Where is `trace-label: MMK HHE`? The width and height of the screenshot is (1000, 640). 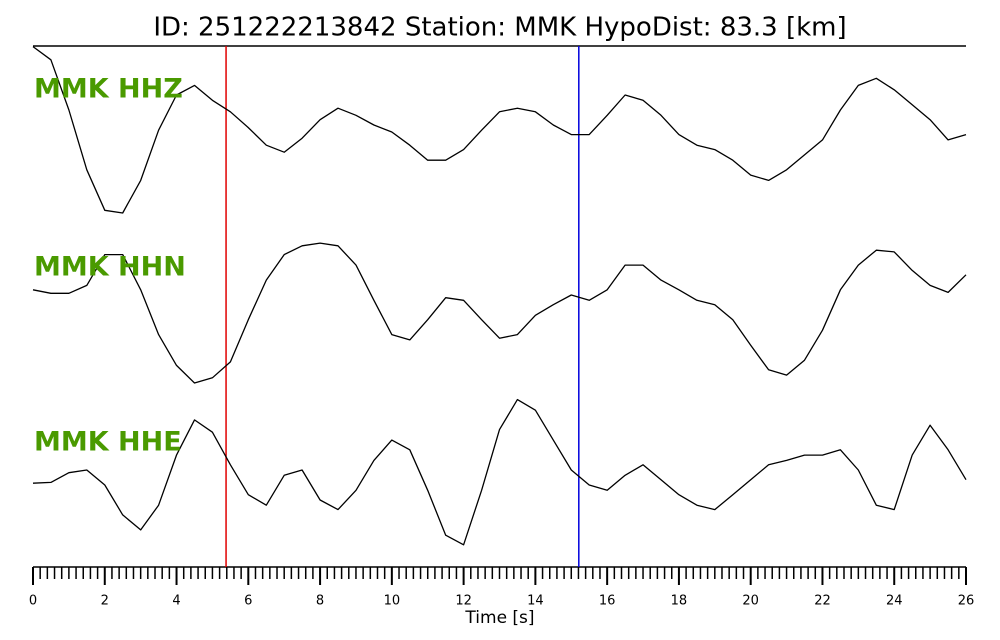
trace-label: MMK HHE is located at coordinates (108, 442).